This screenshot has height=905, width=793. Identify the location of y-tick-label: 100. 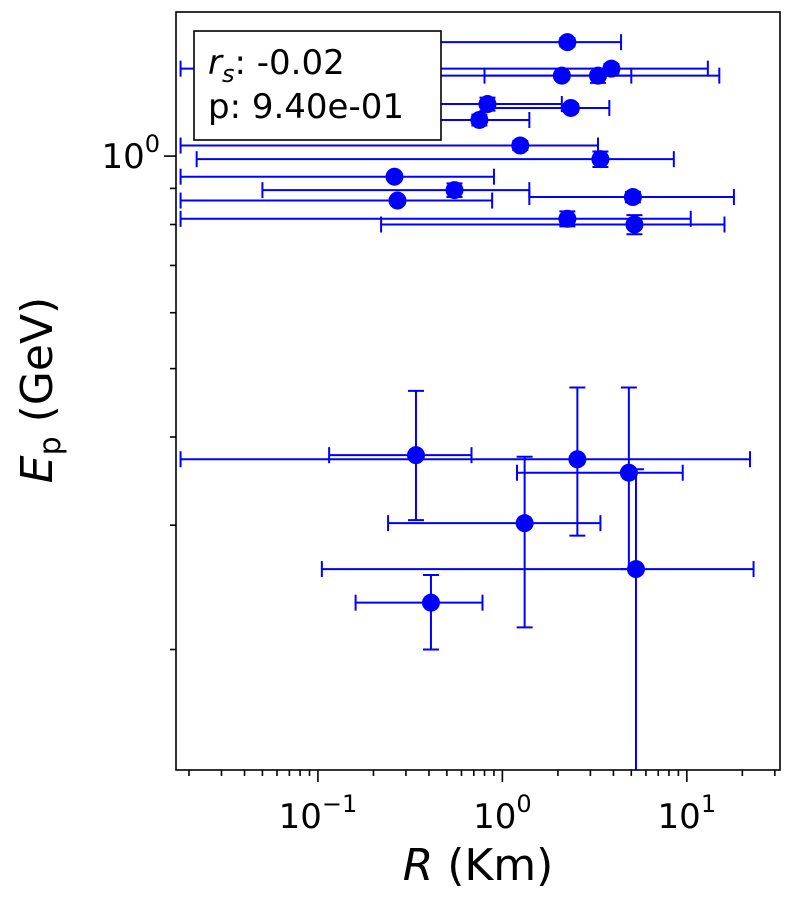
(130, 153).